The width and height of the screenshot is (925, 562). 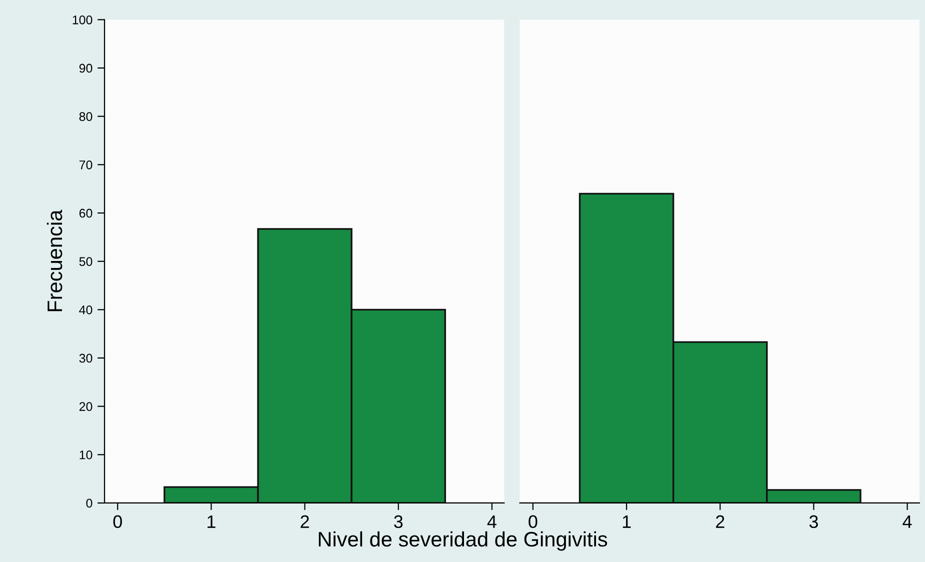 What do you see at coordinates (85, 213) in the screenshot?
I see `y-tick-label: 60` at bounding box center [85, 213].